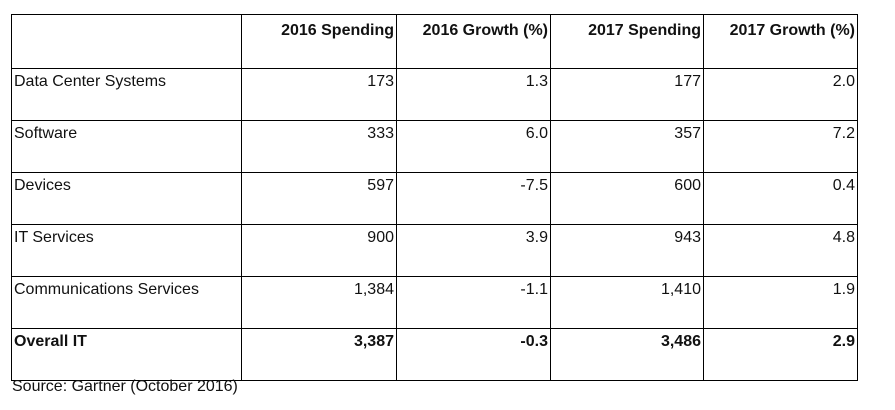 The image size is (895, 410). I want to click on table-row-total: Overall IT 3,387 -0.3 3,486 2.9, so click(434, 354).